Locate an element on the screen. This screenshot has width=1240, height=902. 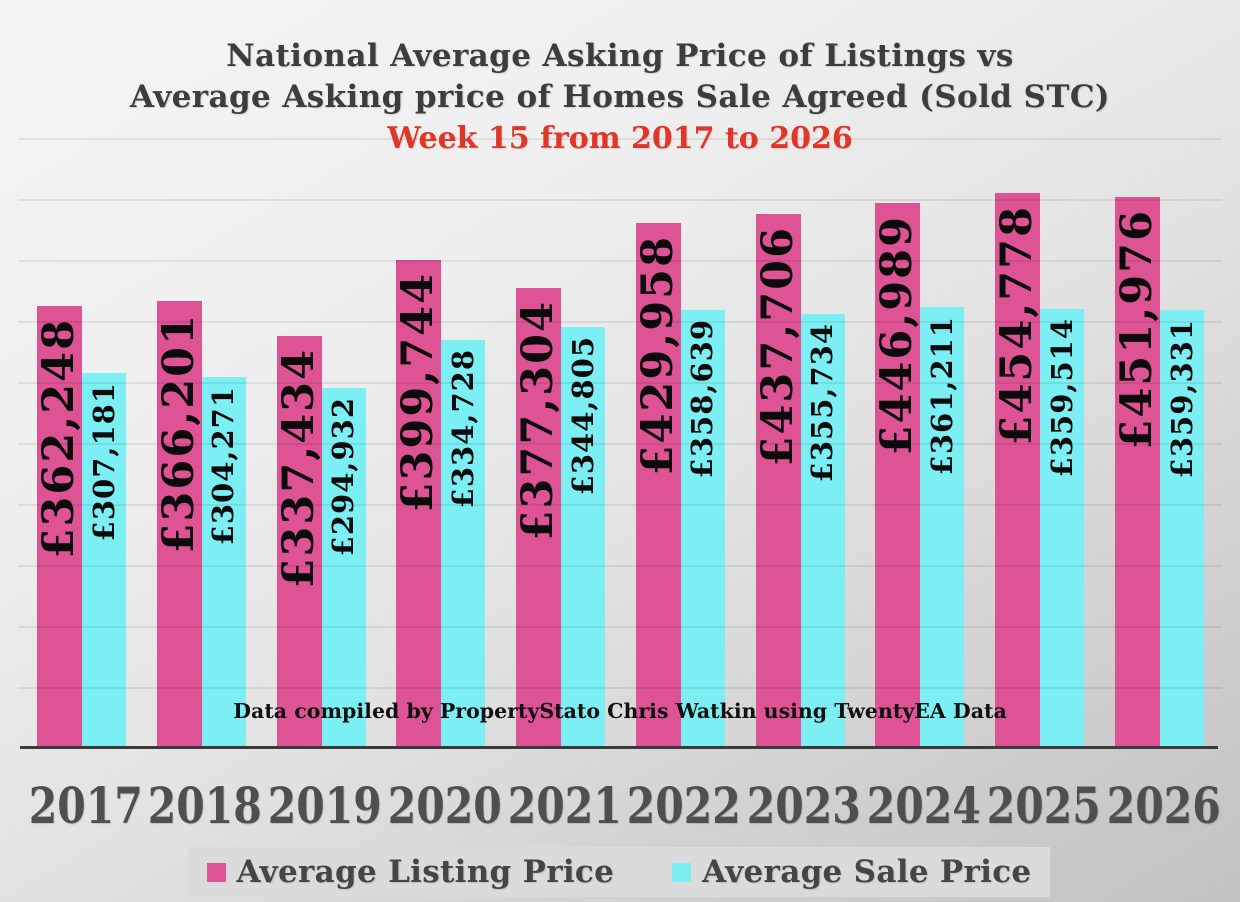
bar-value-label: £399,744 is located at coordinates (418, 392).